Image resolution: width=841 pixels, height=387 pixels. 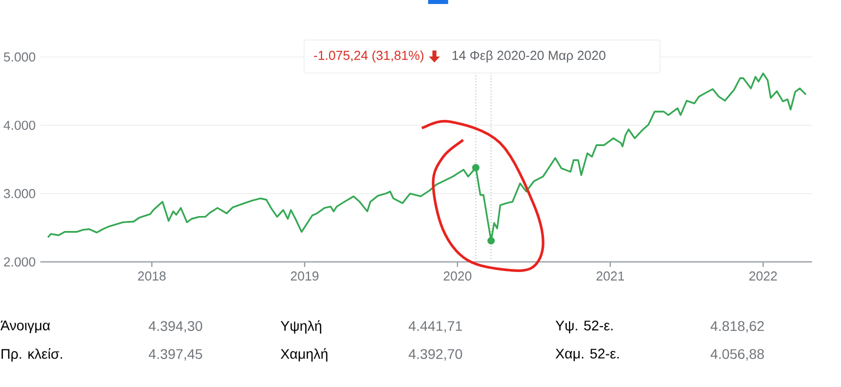 What do you see at coordinates (610, 276) in the screenshot?
I see `x-tick-label: 2021` at bounding box center [610, 276].